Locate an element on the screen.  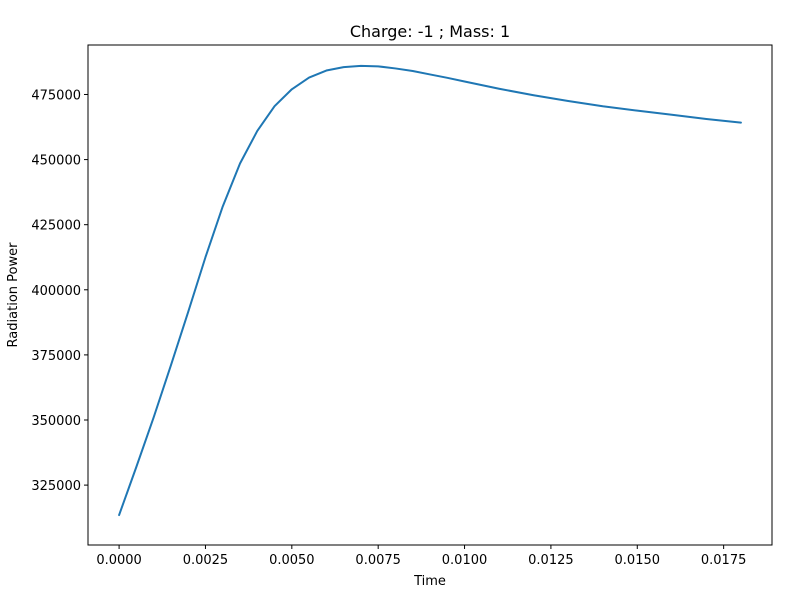
y-tick-label: 400000 is located at coordinates (56, 291).